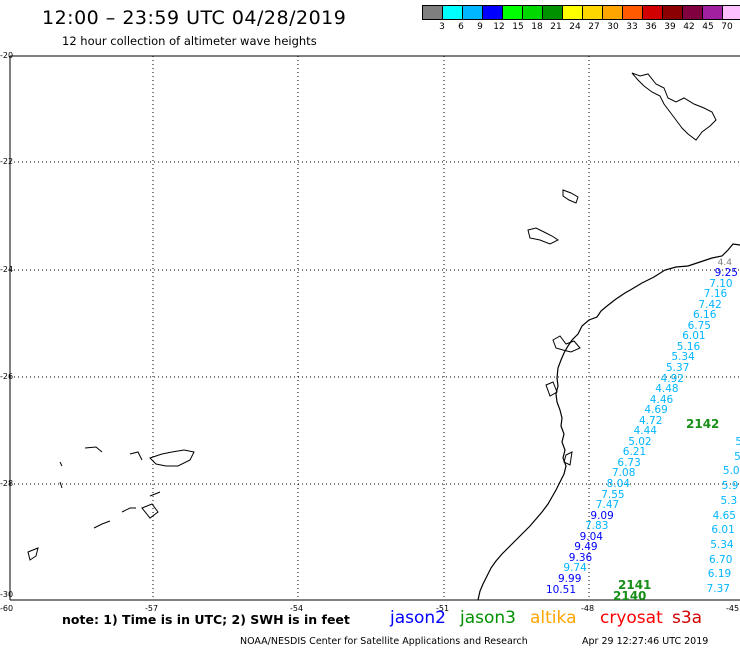  What do you see at coordinates (651, 420) in the screenshot?
I see `track-value: 4.72` at bounding box center [651, 420].